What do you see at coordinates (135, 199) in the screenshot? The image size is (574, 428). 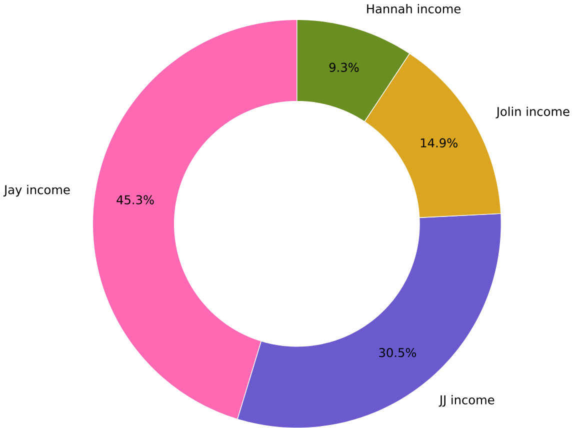 I see `data-label: 45.3%` at bounding box center [135, 199].